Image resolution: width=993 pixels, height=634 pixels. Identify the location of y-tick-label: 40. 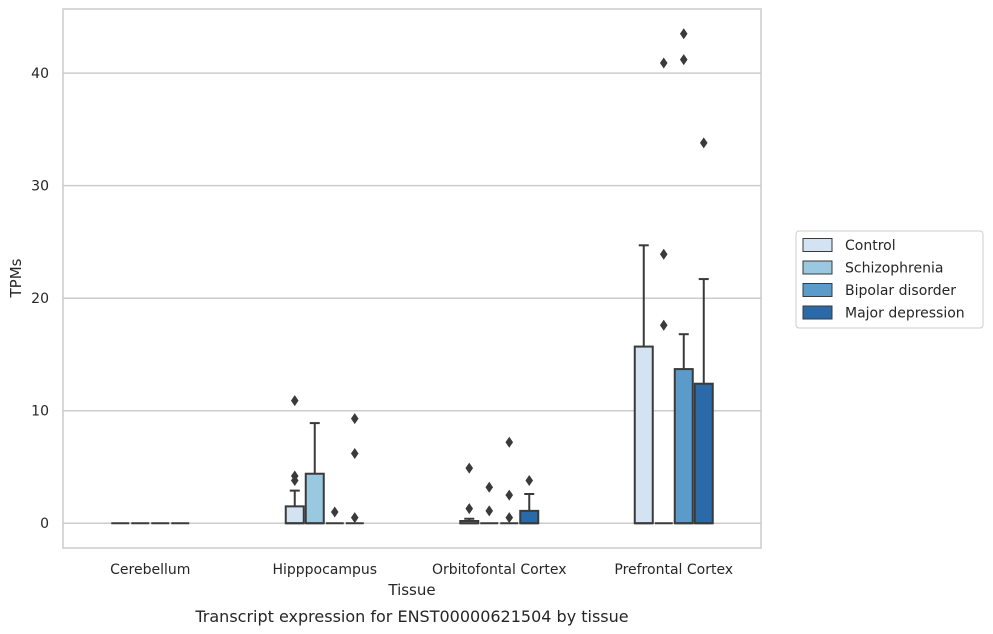
(40, 74).